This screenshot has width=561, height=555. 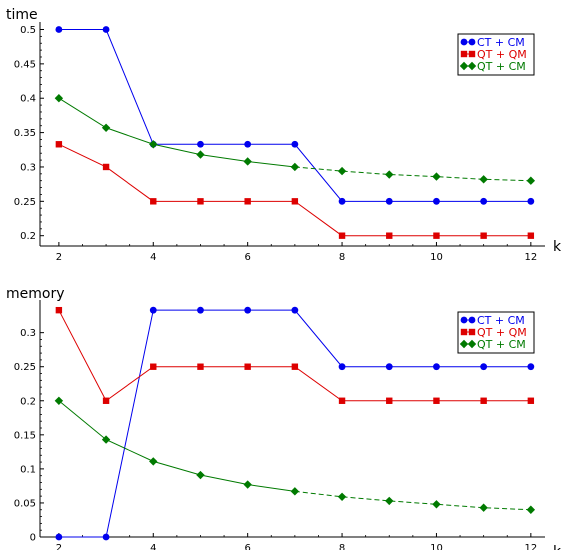 What do you see at coordinates (247, 546) in the screenshot?
I see `memory-chart-xtick-label: 6` at bounding box center [247, 546].